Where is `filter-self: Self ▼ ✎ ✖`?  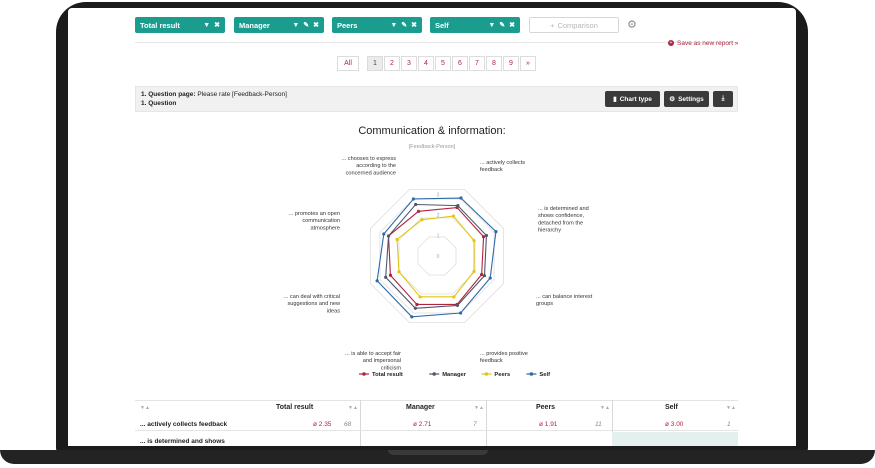 filter-self: Self ▼ ✎ ✖ is located at coordinates (475, 25).